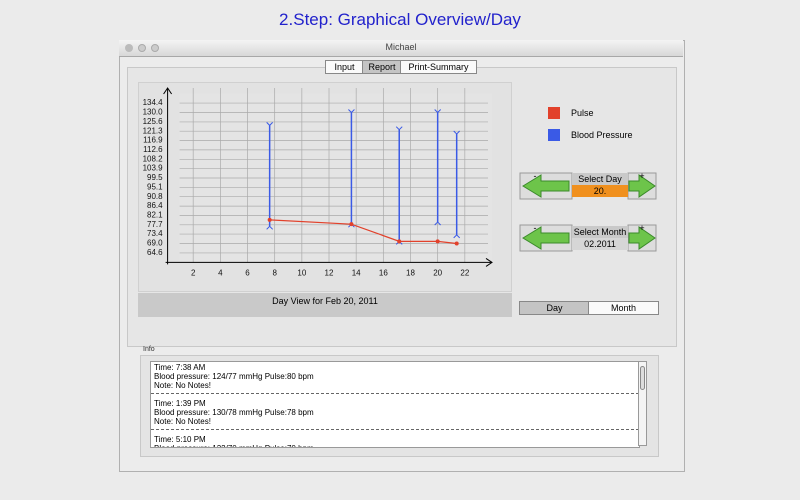  Describe the element at coordinates (142, 48) in the screenshot. I see `min-button` at that location.